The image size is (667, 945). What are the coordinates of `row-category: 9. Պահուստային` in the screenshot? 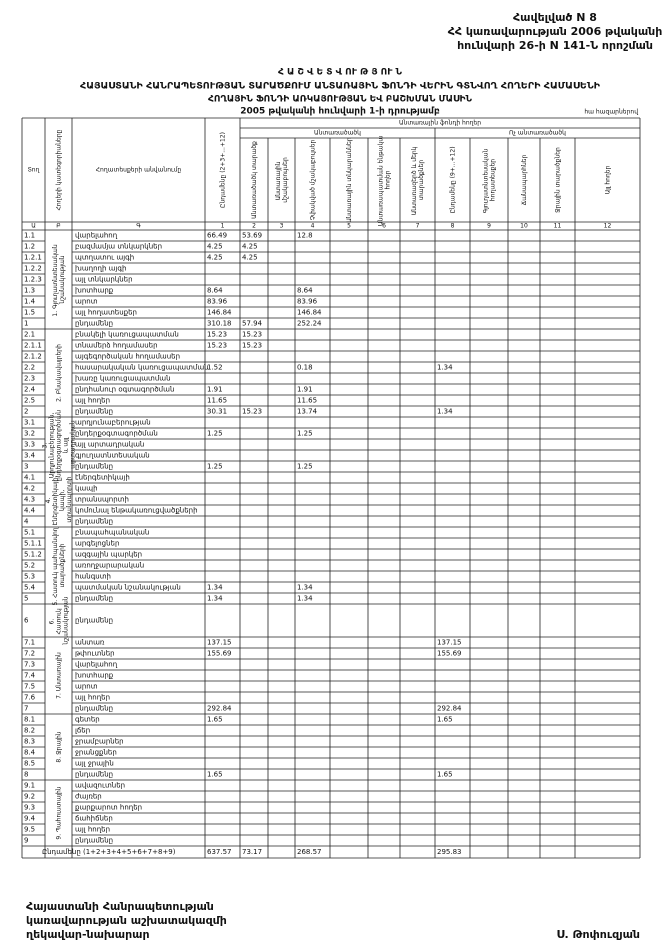 It's located at (58, 812).